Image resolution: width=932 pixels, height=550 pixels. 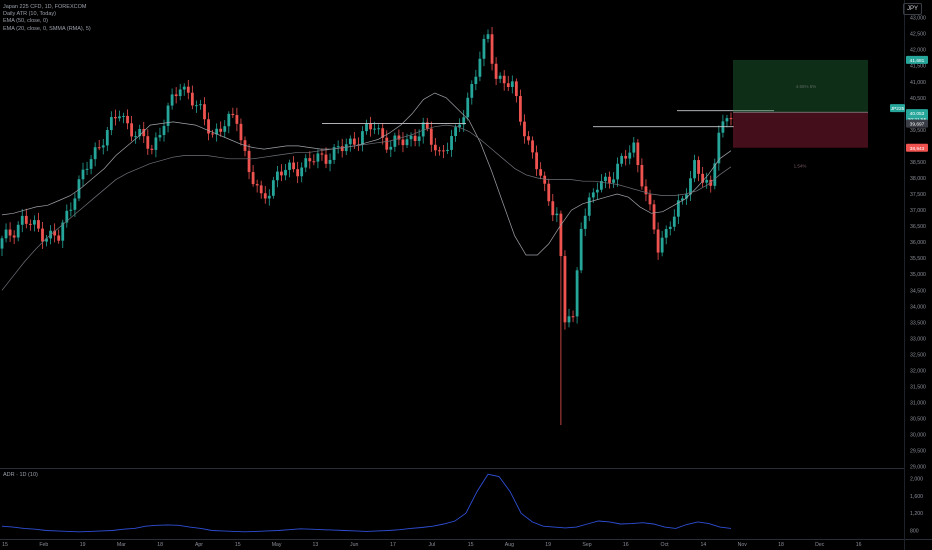 What do you see at coordinates (20, 475) in the screenshot?
I see `indicator-title: ADR · 1D (10)` at bounding box center [20, 475].